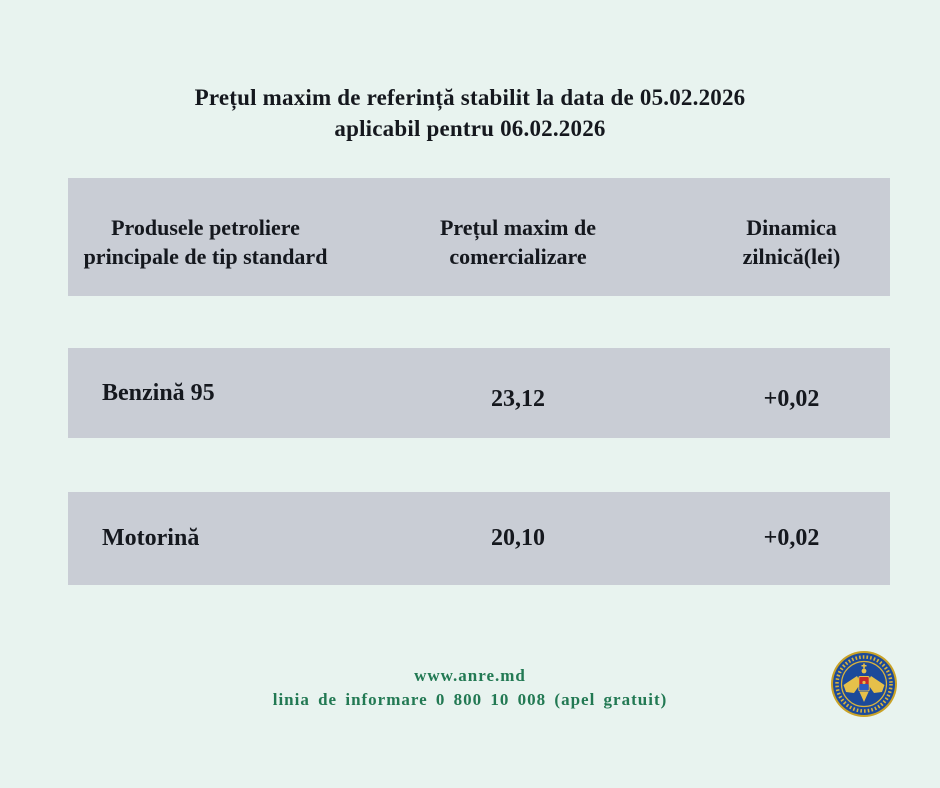 Image resolution: width=940 pixels, height=788 pixels. I want to click on header-max-price-label: Prețul maxim de comercializare, so click(517, 242).